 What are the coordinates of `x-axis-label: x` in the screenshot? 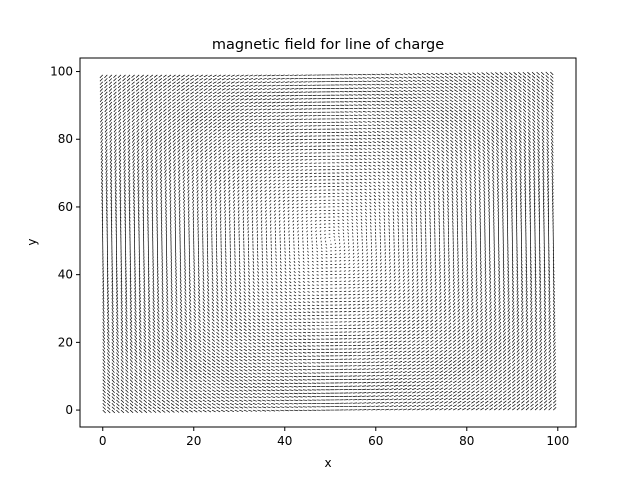 It's located at (327, 463).